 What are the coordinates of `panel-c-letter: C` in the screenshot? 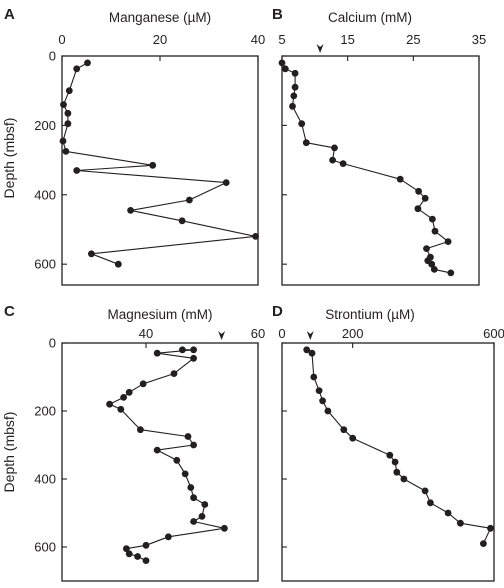 It's located at (9, 311).